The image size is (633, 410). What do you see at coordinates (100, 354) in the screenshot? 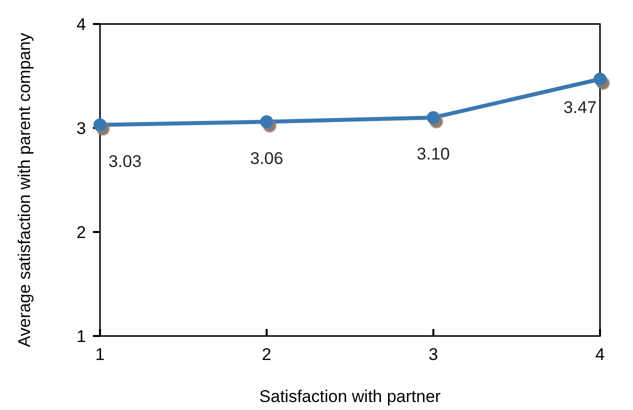
I see `x-tick-label: 1` at bounding box center [100, 354].